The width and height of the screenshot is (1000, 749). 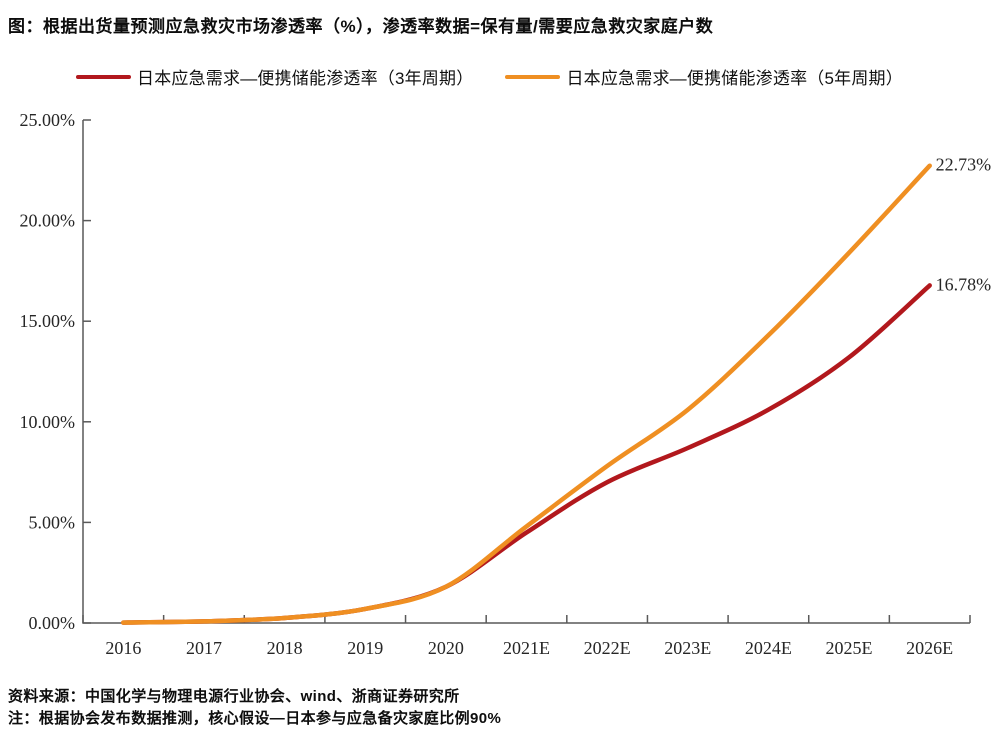 What do you see at coordinates (255, 718) in the screenshot?
I see `note-line: 注：根据协会发布数据推测，核心假设—日本参与应急备灾家庭比例90%` at bounding box center [255, 718].